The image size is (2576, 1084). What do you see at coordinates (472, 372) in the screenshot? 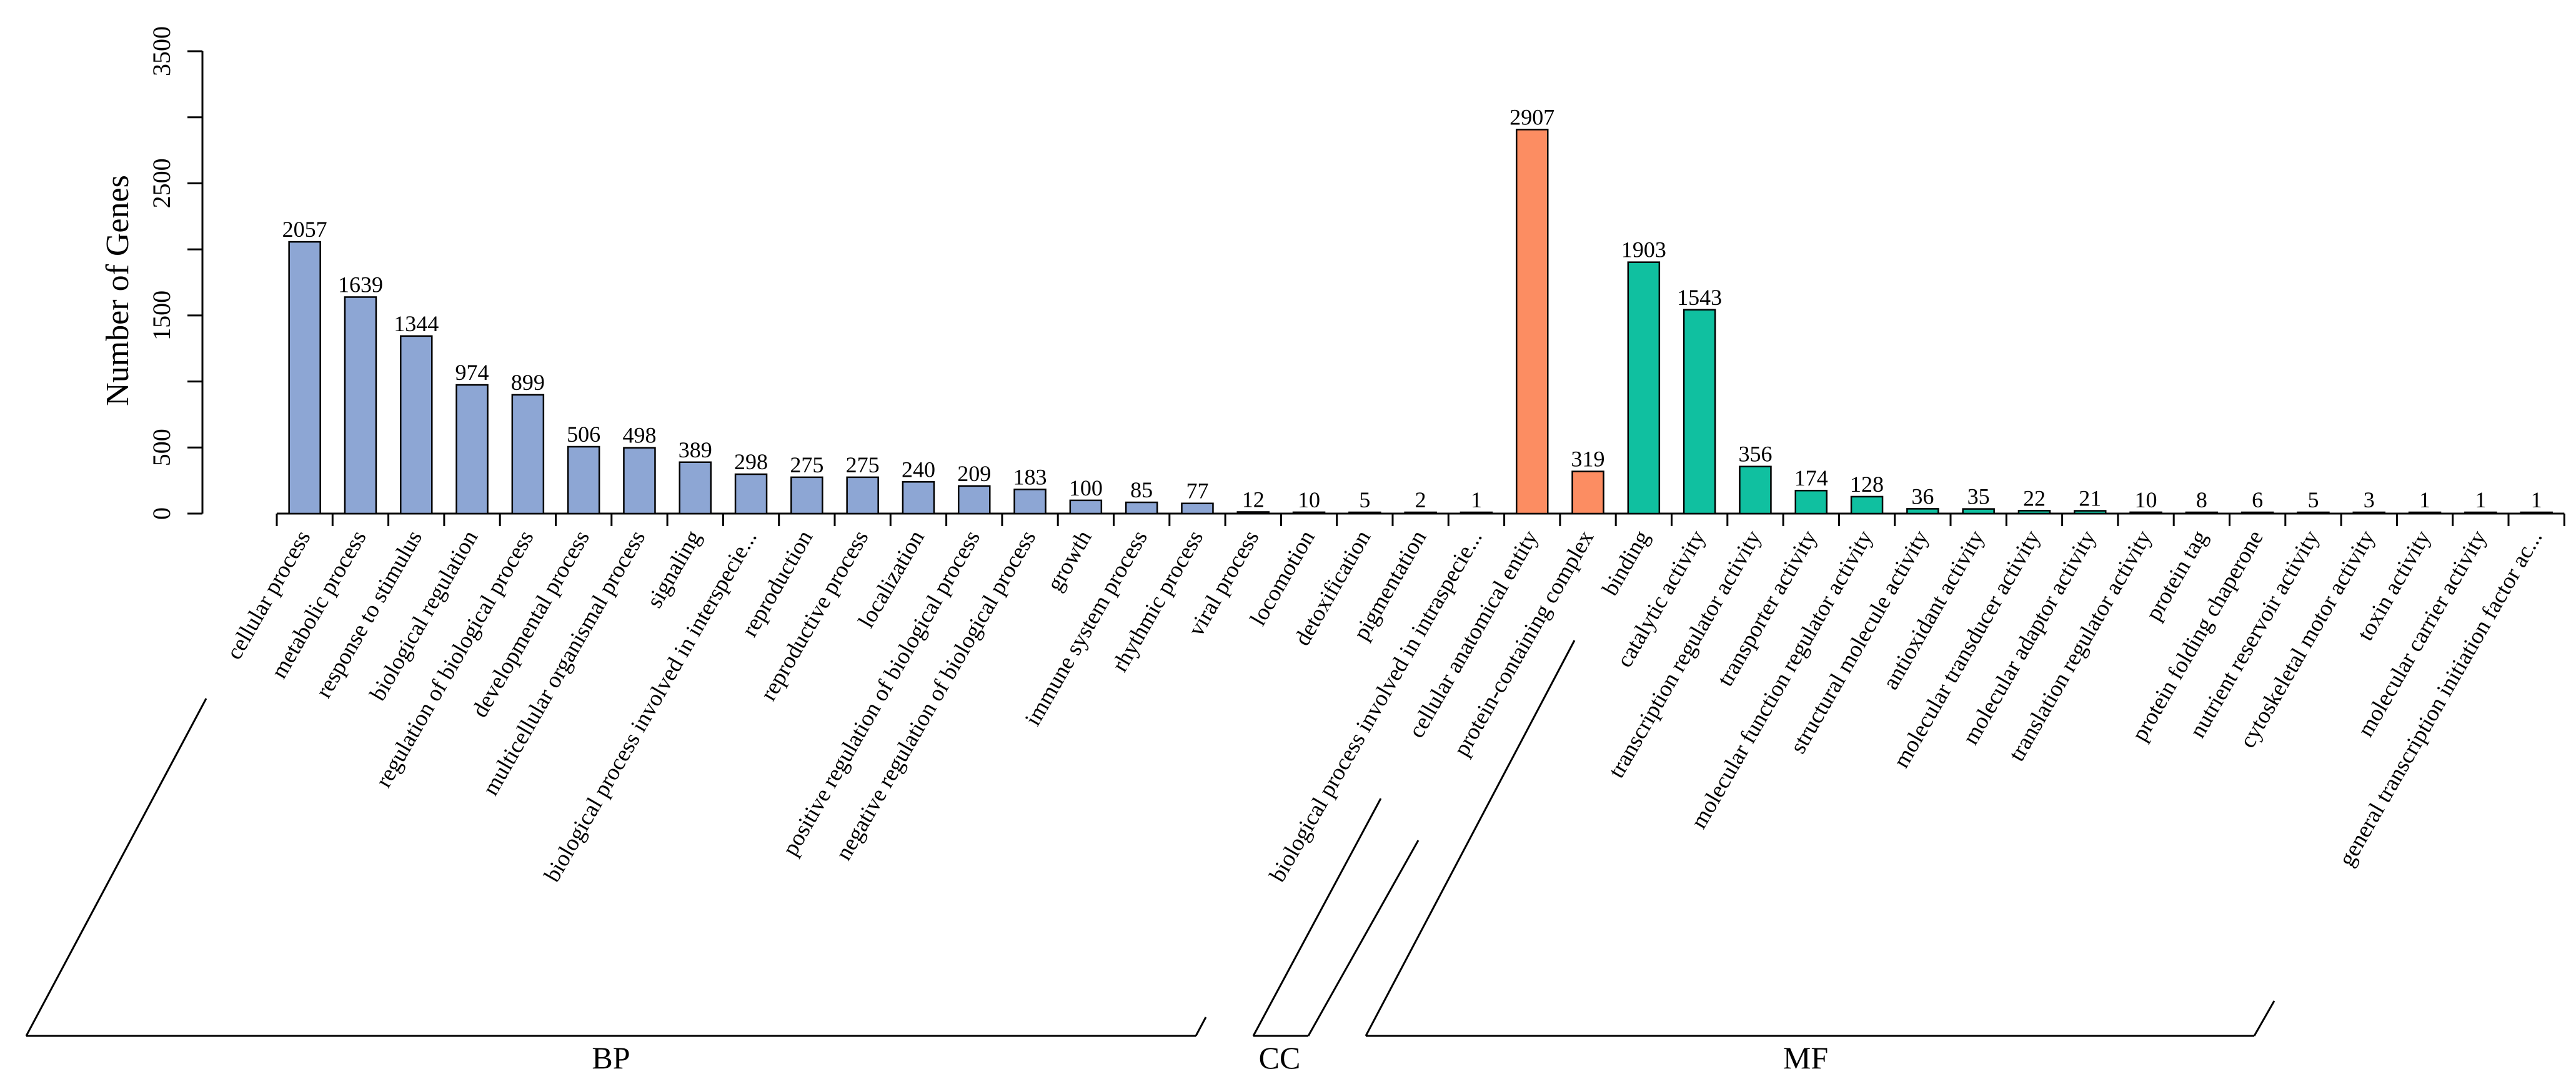
I see `data-label: 974` at bounding box center [472, 372].